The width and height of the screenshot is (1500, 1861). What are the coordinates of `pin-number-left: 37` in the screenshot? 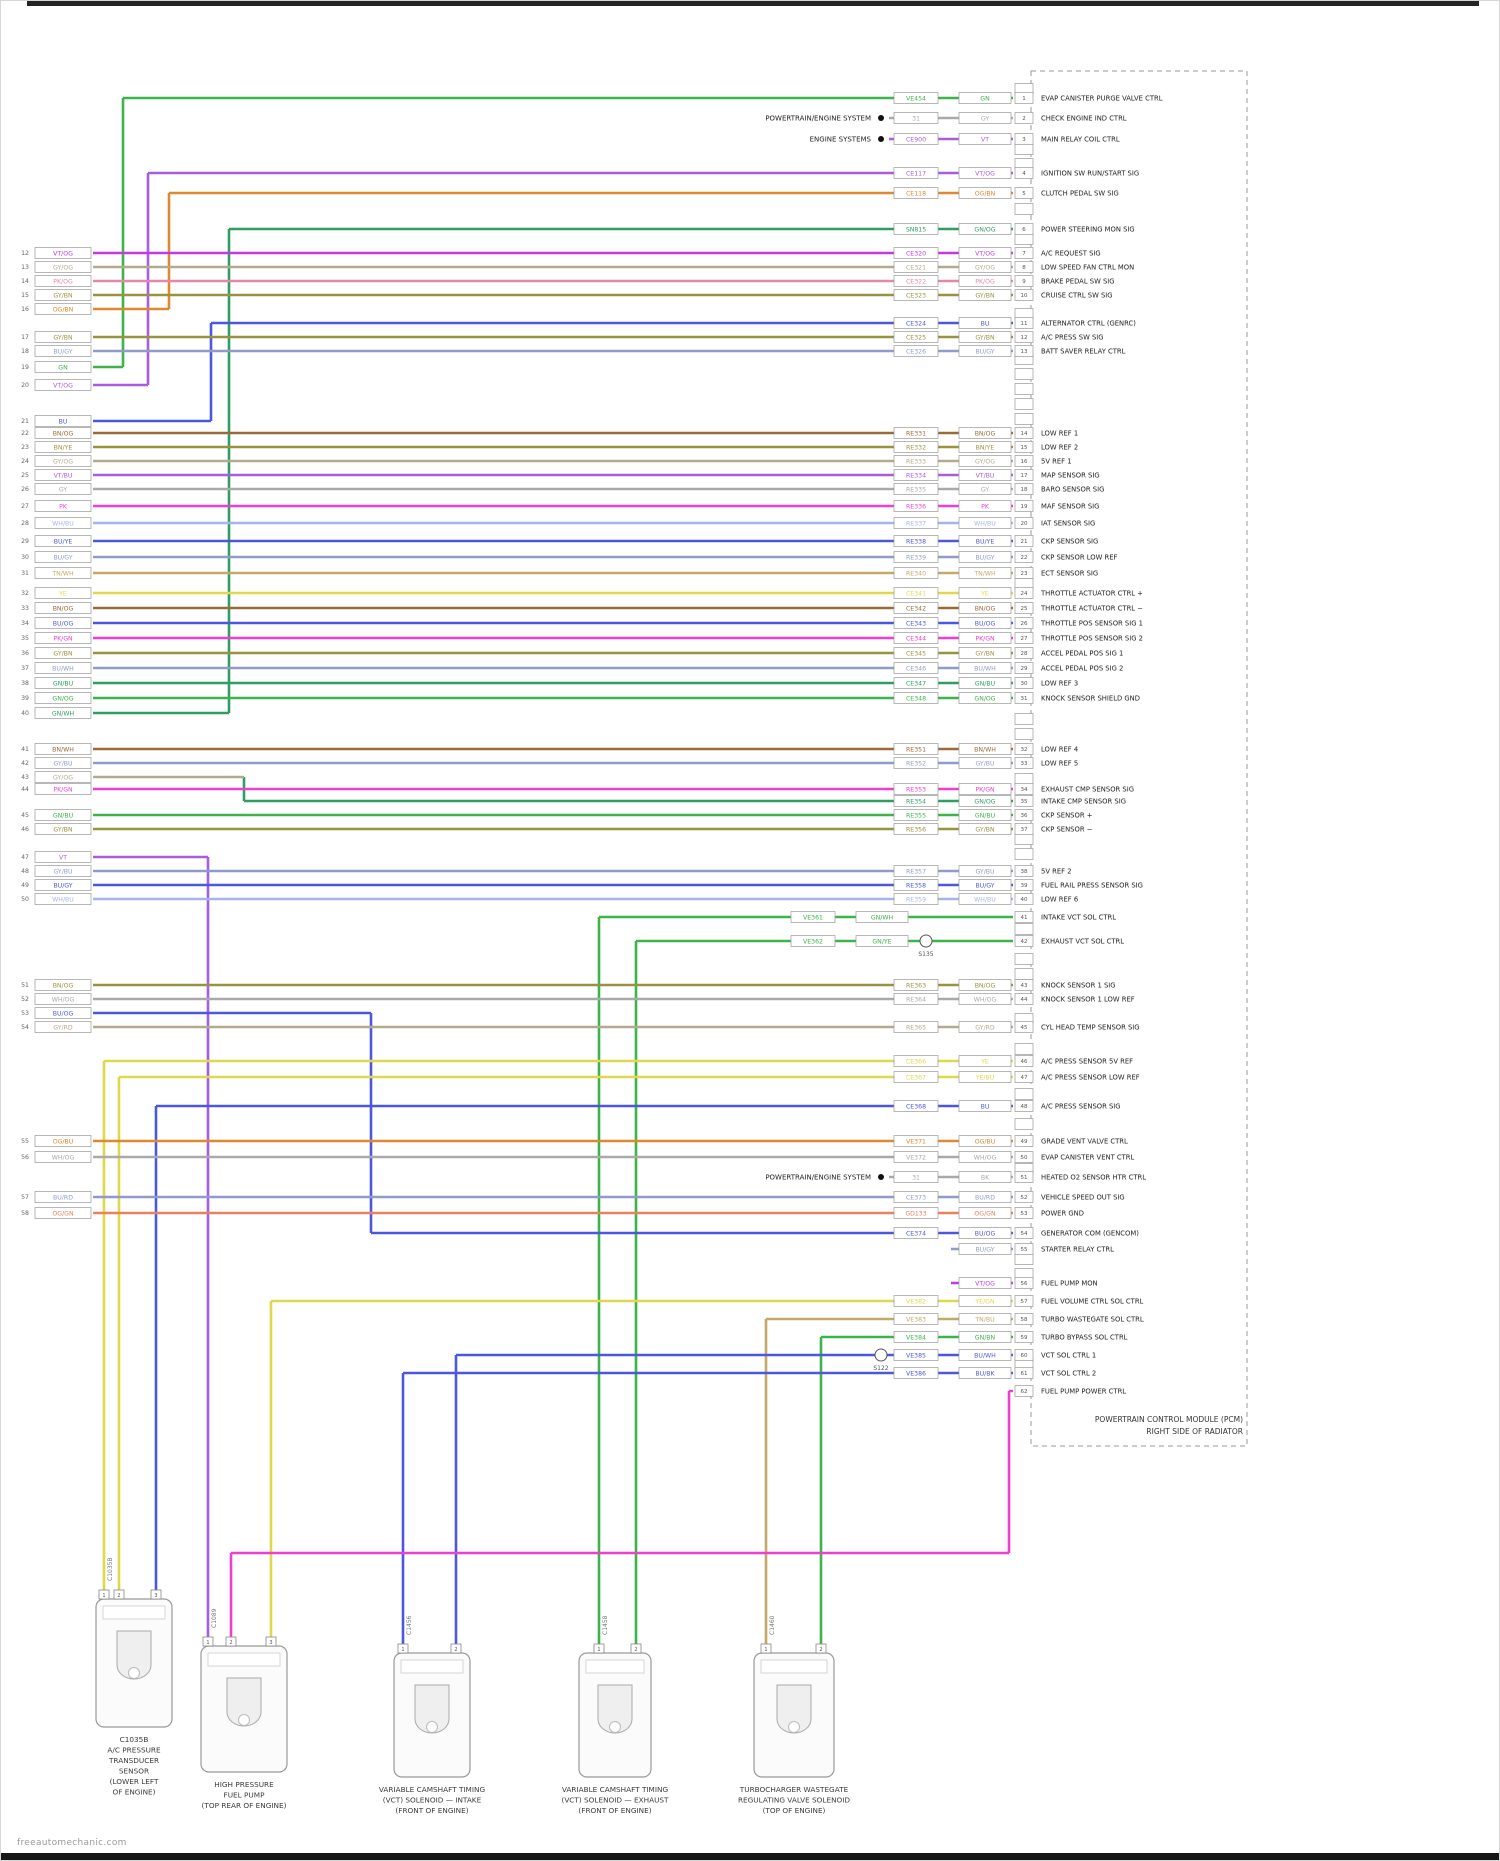 It's located at (25, 668).